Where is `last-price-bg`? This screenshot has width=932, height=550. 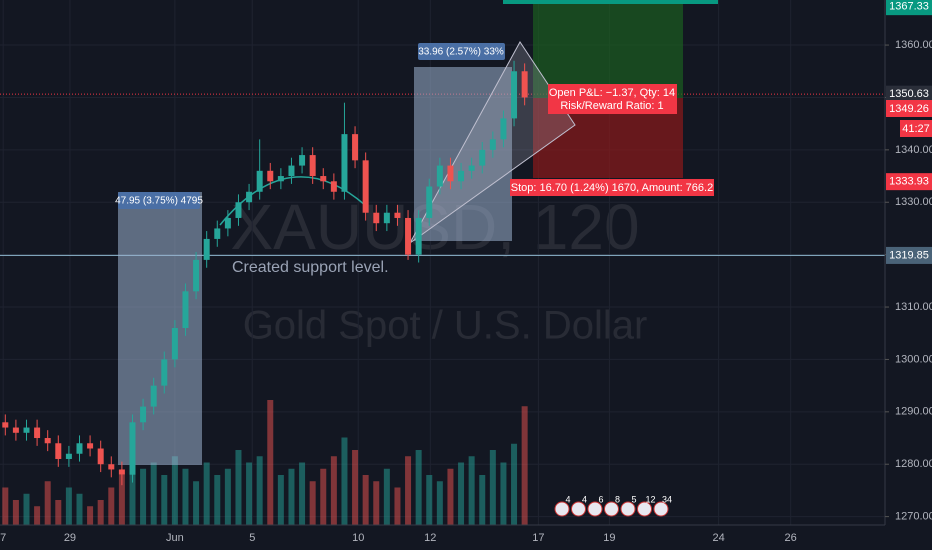
last-price-bg is located at coordinates (909, 108).